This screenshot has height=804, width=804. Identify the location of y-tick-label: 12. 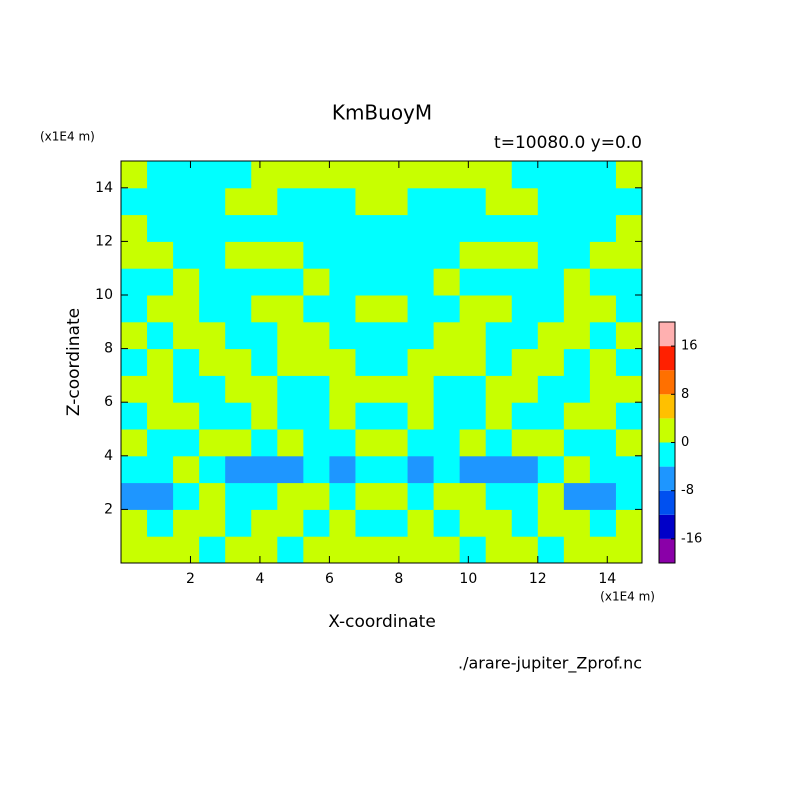
(104, 241).